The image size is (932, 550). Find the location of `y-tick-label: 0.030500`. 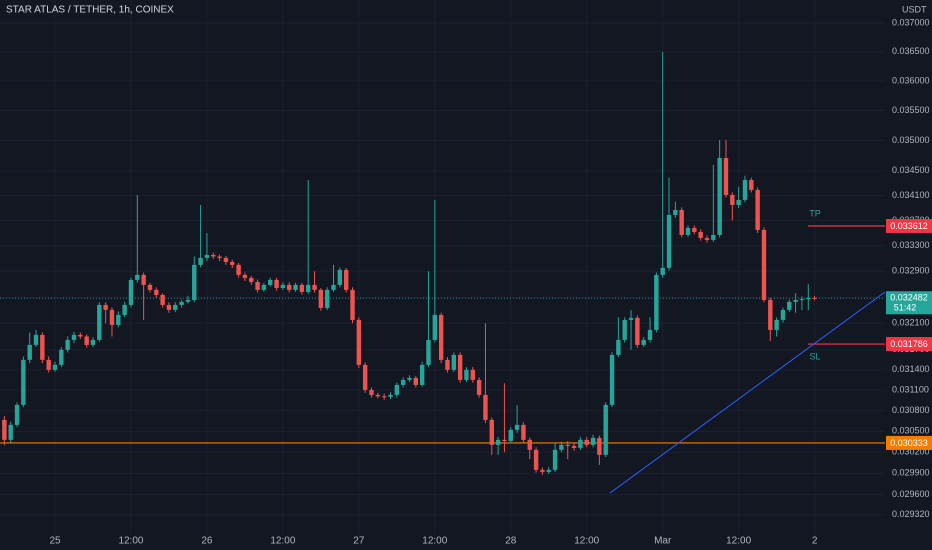

y-tick-label: 0.030500 is located at coordinates (911, 431).